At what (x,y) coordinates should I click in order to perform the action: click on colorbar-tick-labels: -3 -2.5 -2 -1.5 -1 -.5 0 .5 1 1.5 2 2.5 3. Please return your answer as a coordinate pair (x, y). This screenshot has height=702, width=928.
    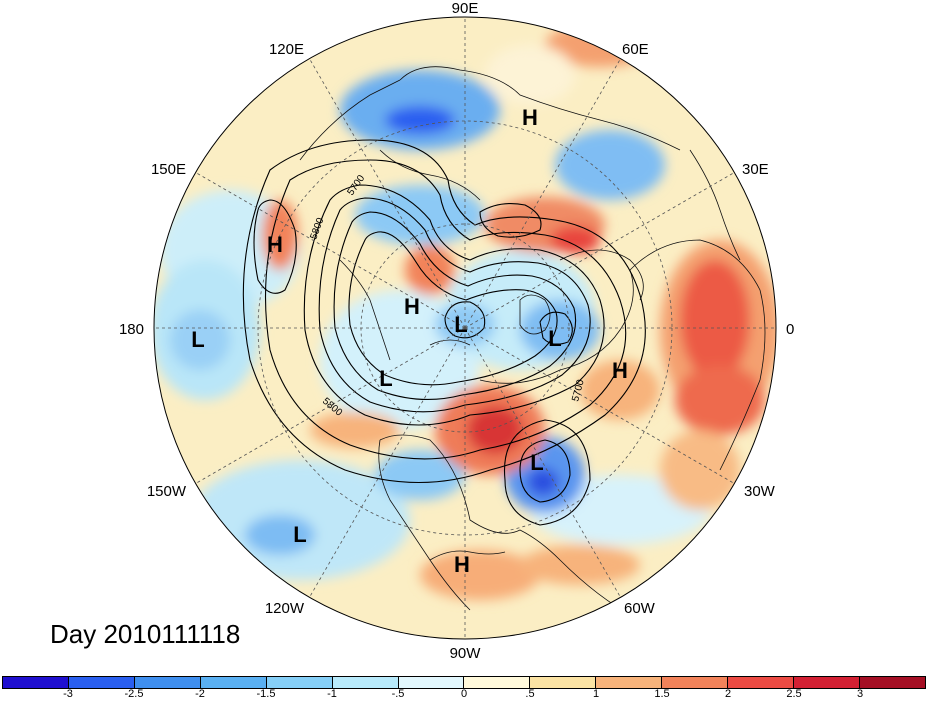
    Looking at the image, I should click on (464, 695).